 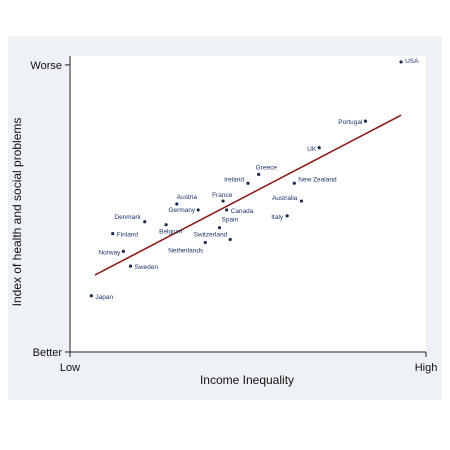 I want to click on point-label-usa: USA, so click(x=412, y=61).